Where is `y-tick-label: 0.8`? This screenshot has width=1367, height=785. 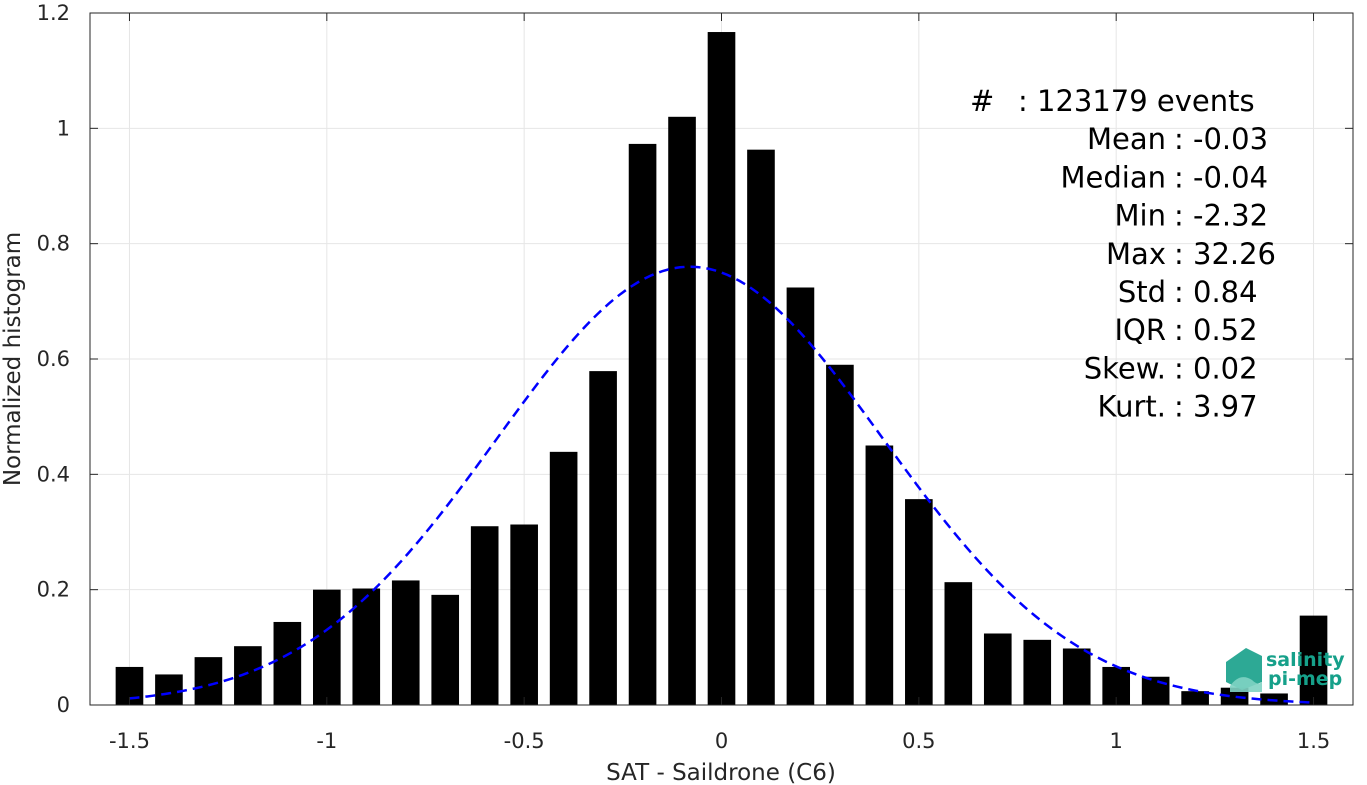
y-tick-label: 0.8 is located at coordinates (53, 244).